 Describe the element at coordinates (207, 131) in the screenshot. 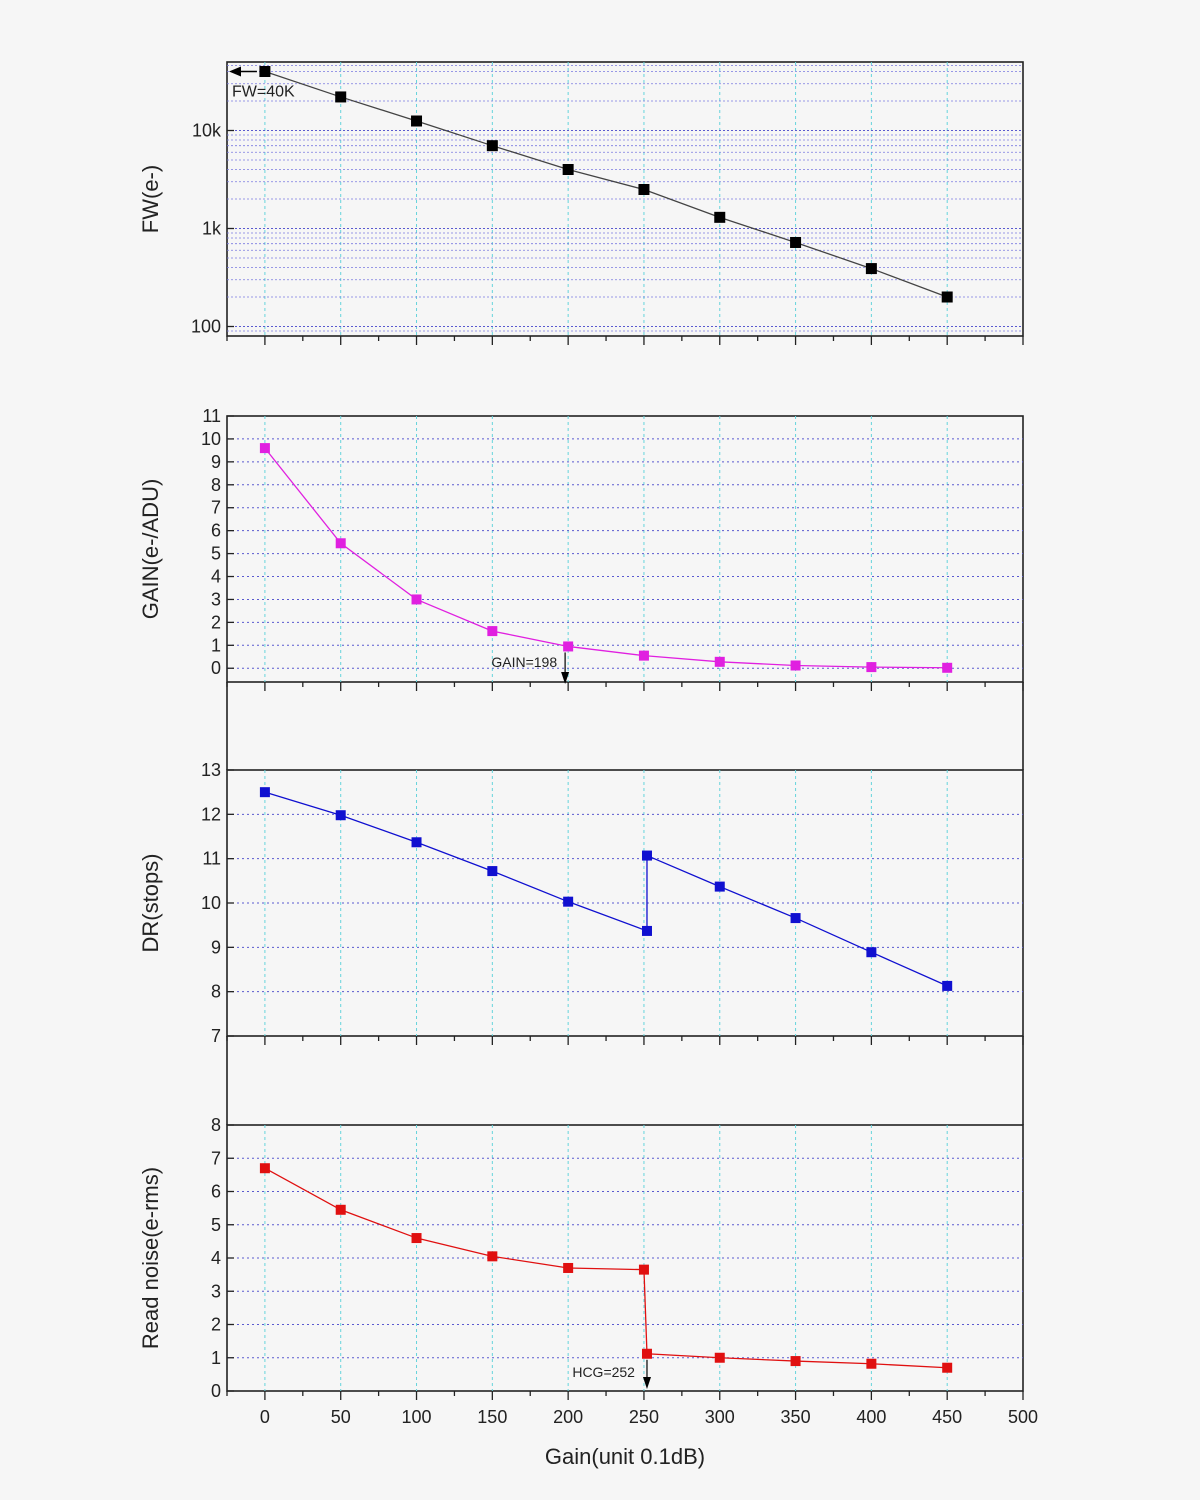

I see `y-tick-label: 10k` at that location.